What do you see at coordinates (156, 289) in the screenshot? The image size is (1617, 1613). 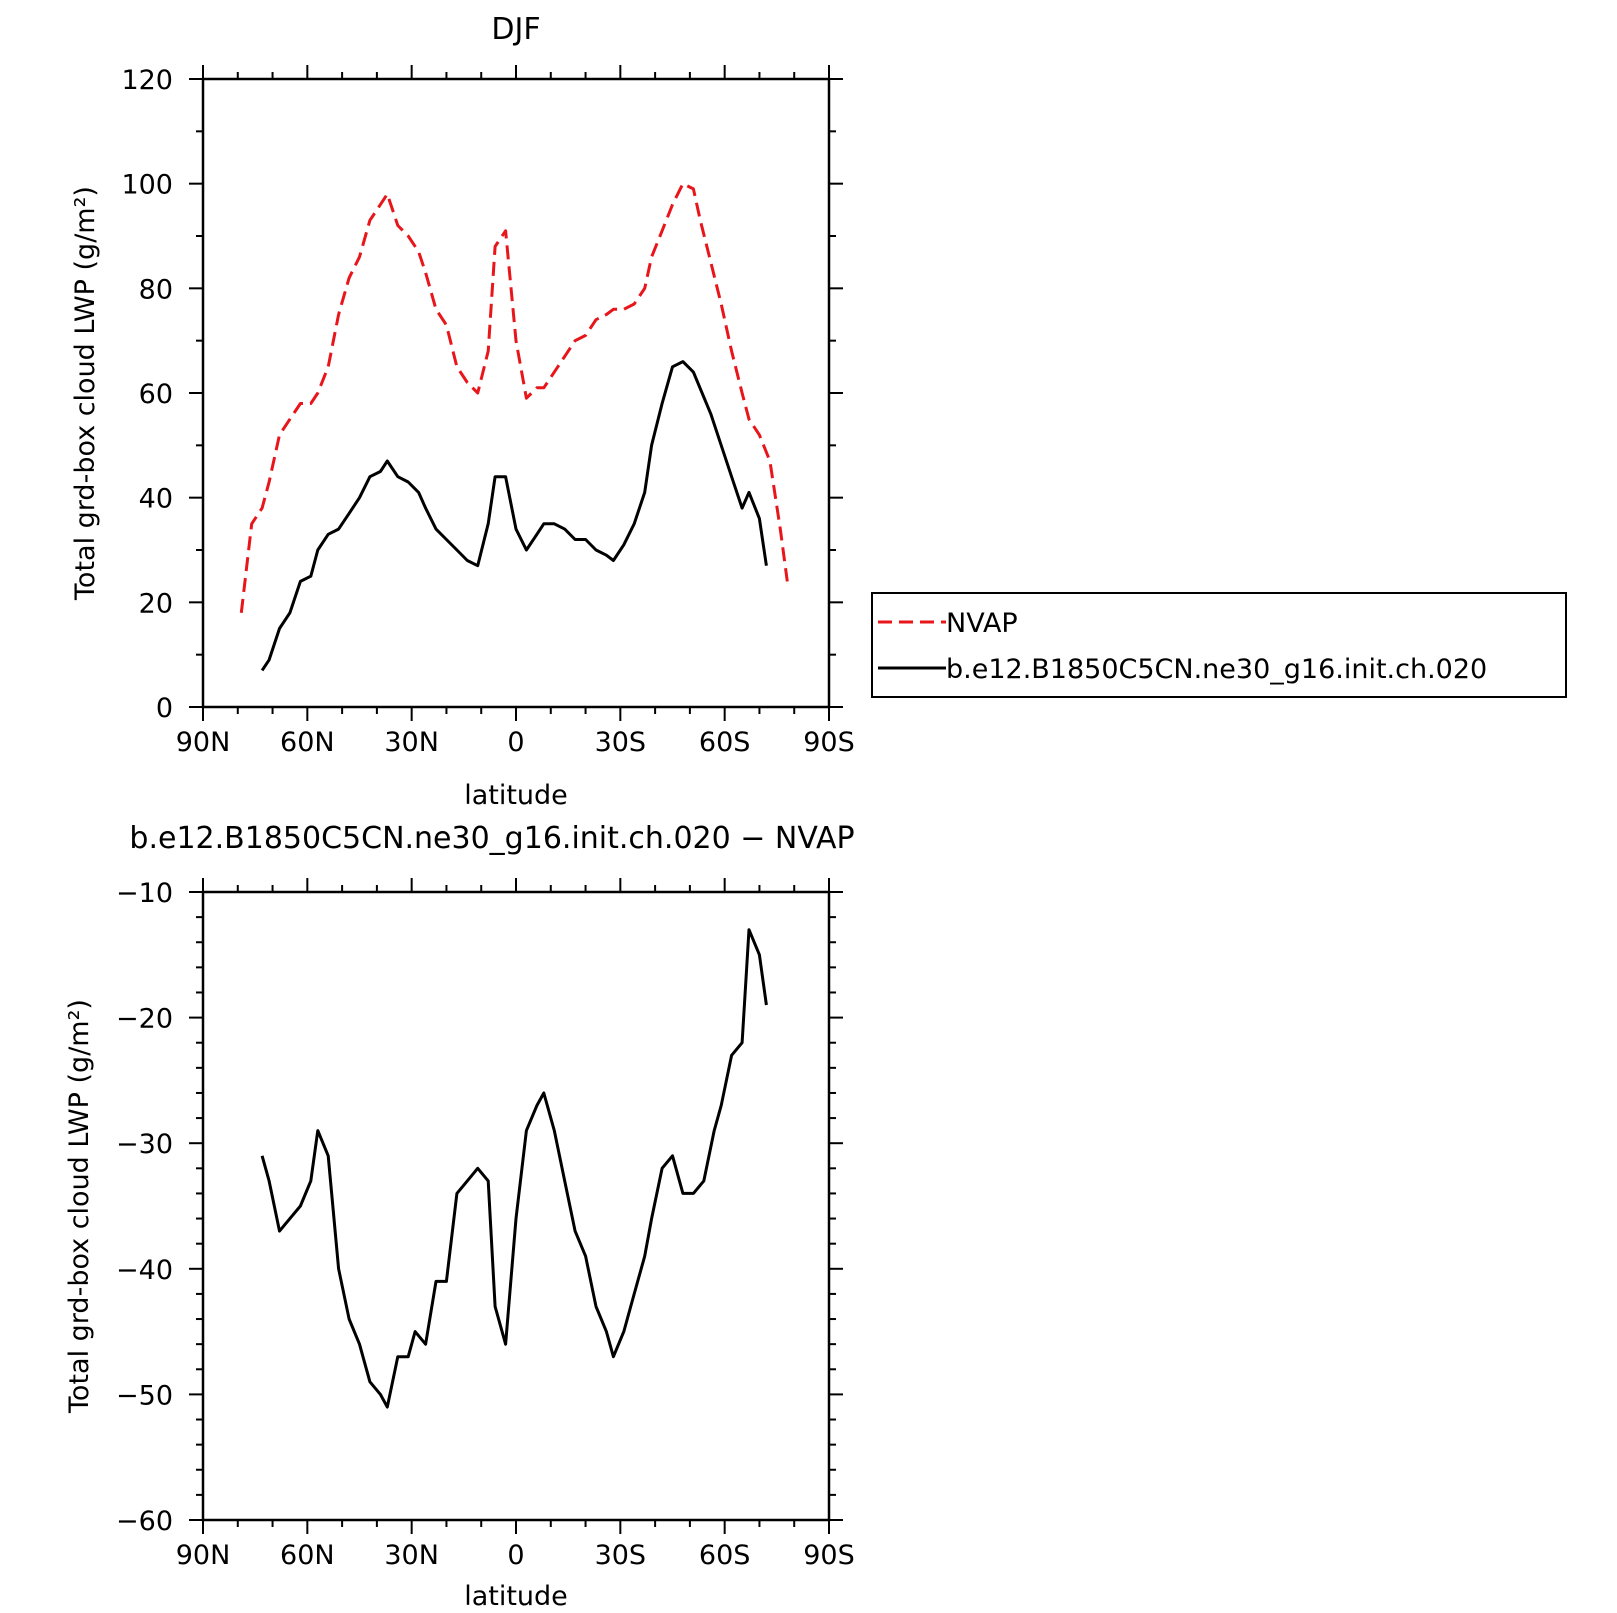 I see `y-tick-label: 80` at bounding box center [156, 289].